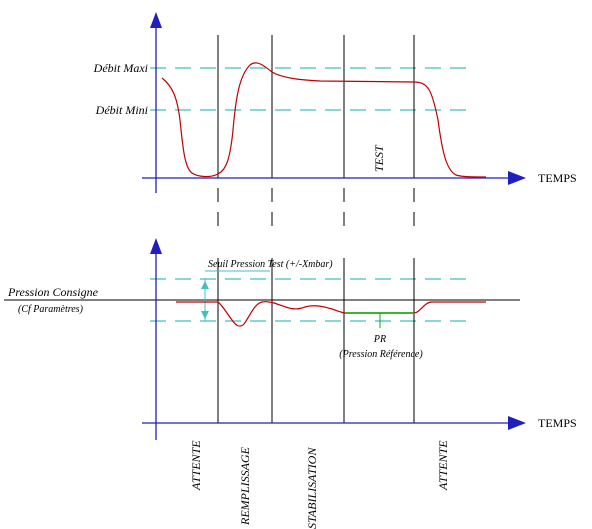 This screenshot has width=592, height=529. What do you see at coordinates (557, 178) in the screenshot?
I see `top-time-axis-label: TEMPS` at bounding box center [557, 178].